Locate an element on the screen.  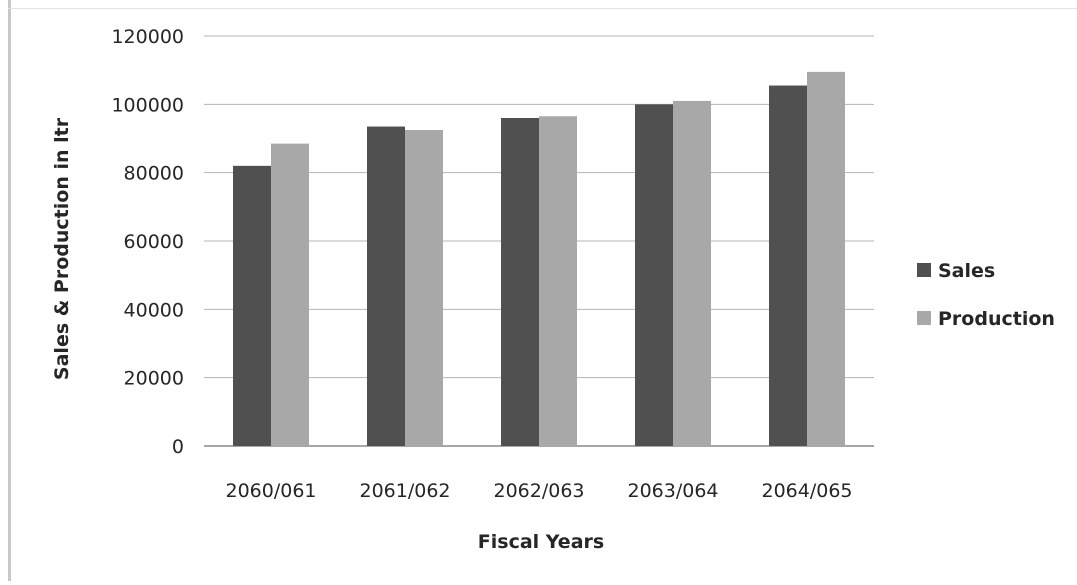
y-tick-label: 100000 is located at coordinates (147, 105).